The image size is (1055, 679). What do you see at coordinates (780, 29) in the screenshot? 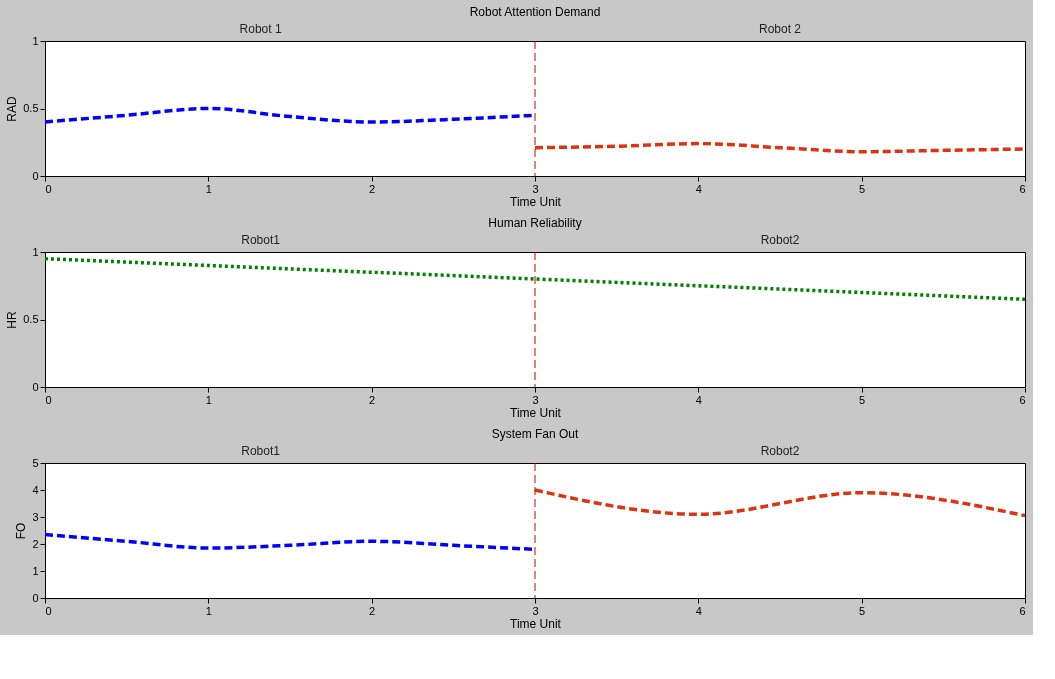
I see `text: Robot 2` at bounding box center [780, 29].